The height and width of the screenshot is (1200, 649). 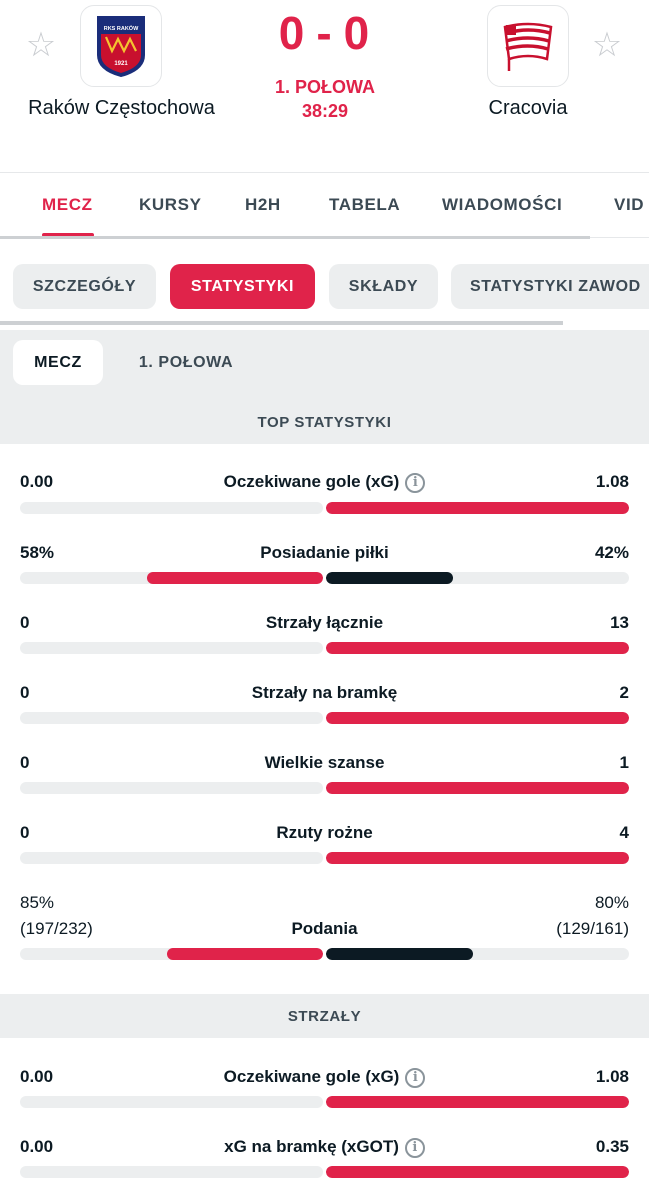 What do you see at coordinates (619, 622) in the screenshot?
I see `stat-away-value: 13` at bounding box center [619, 622].